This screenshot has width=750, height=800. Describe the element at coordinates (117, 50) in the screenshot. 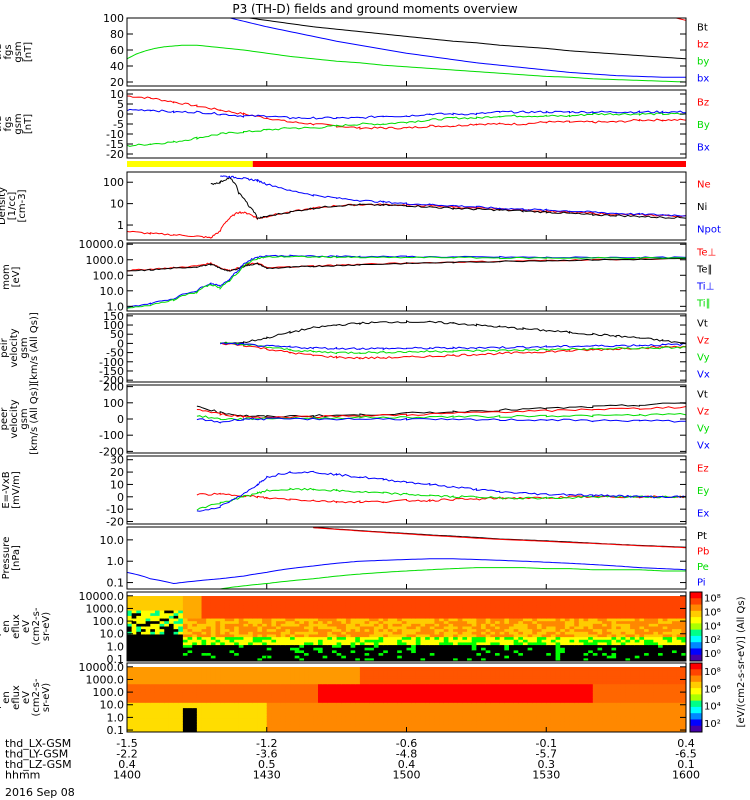

I see `y-tick-label: 60` at that location.